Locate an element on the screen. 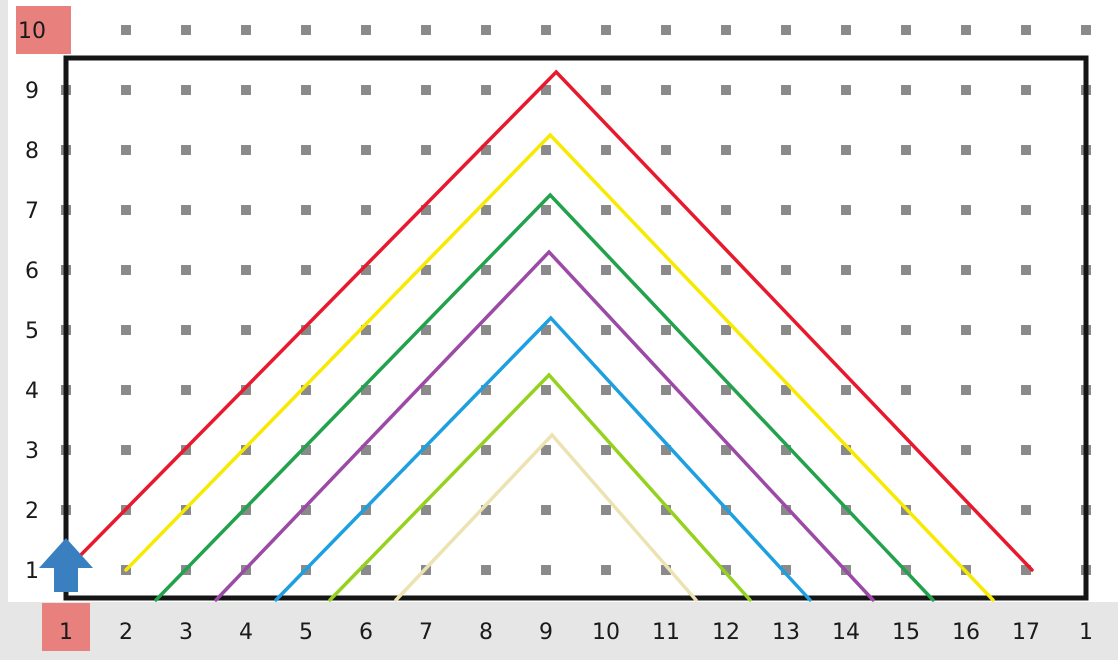  x-axis-label: 17 is located at coordinates (1026, 632).